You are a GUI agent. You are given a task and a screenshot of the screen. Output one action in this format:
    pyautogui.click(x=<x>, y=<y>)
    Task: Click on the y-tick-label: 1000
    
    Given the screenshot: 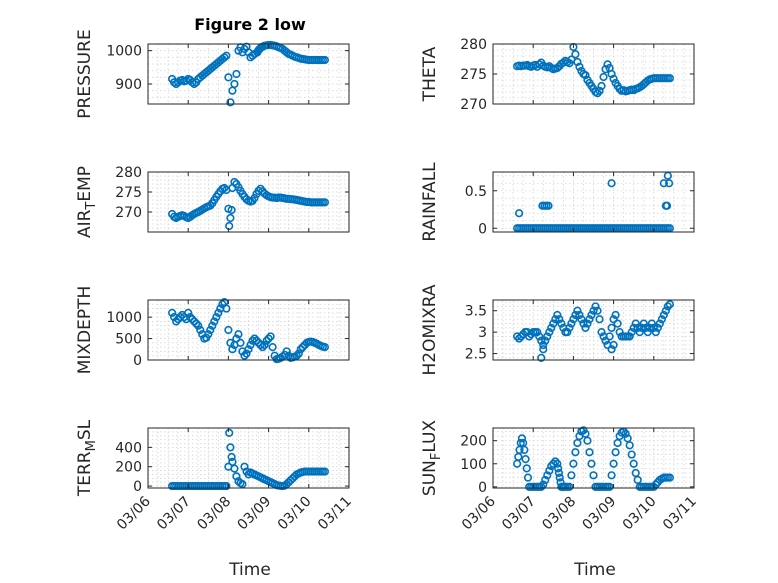 What is the action you would take?
    pyautogui.click(x=124, y=52)
    